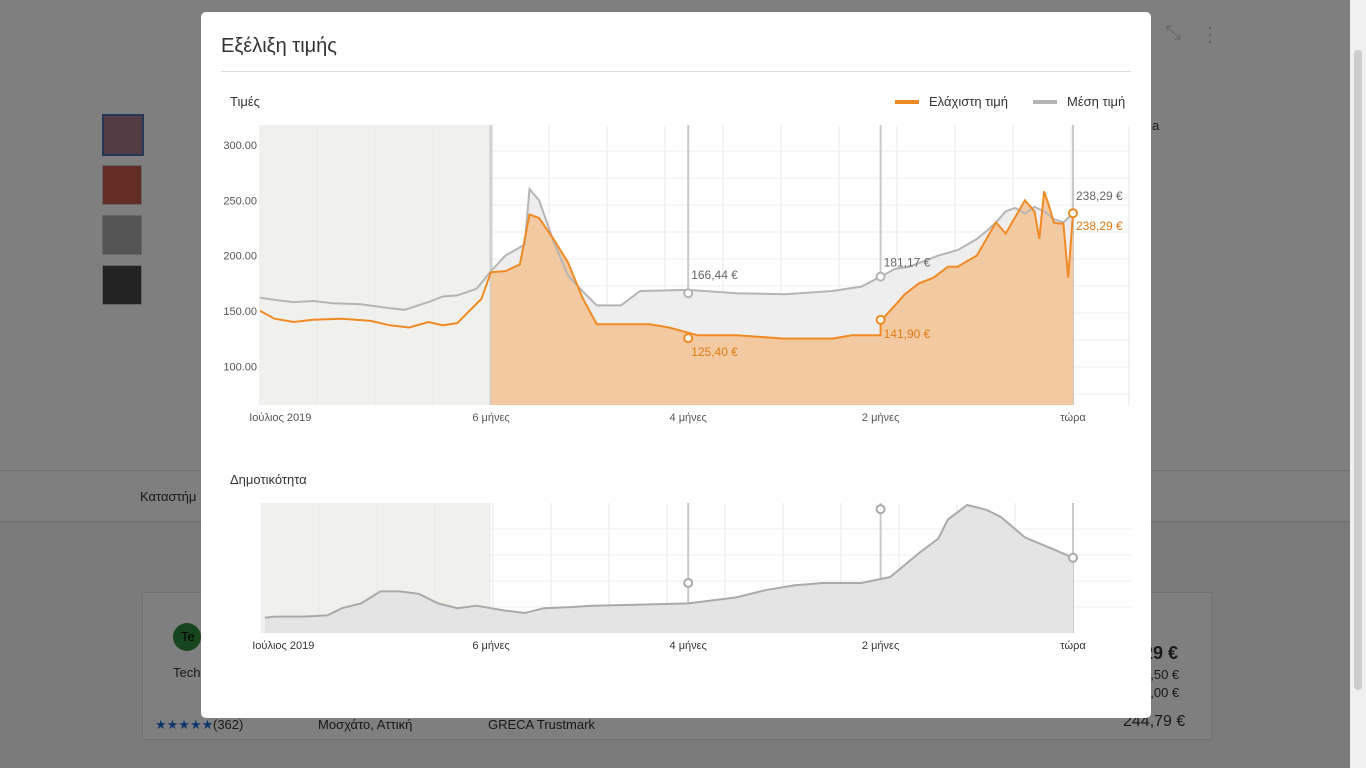  I want to click on title-divider, so click(676, 71).